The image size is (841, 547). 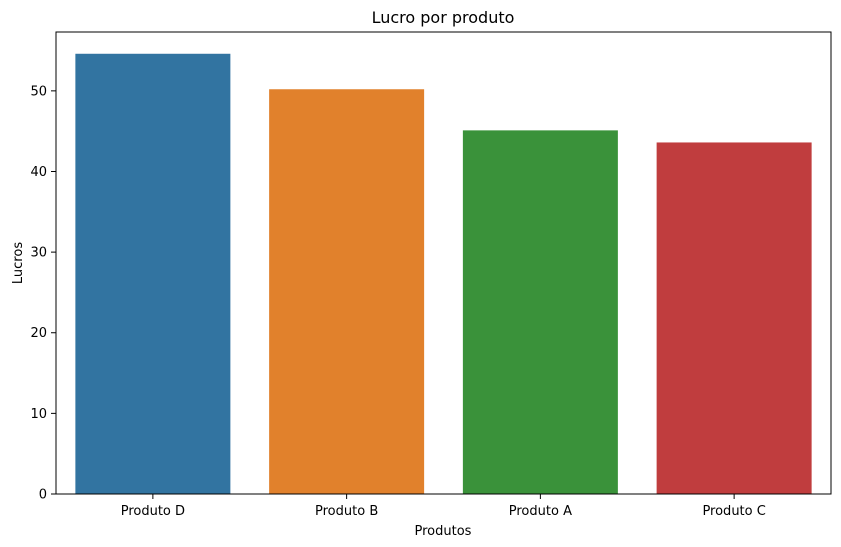 I want to click on y-tick-label: 30, so click(x=38, y=253).